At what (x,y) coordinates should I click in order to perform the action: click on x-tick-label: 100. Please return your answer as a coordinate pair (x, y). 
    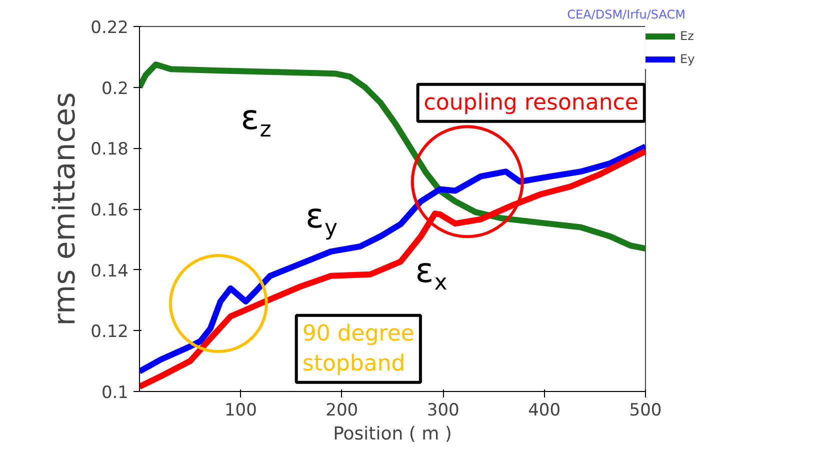
    Looking at the image, I should click on (240, 410).